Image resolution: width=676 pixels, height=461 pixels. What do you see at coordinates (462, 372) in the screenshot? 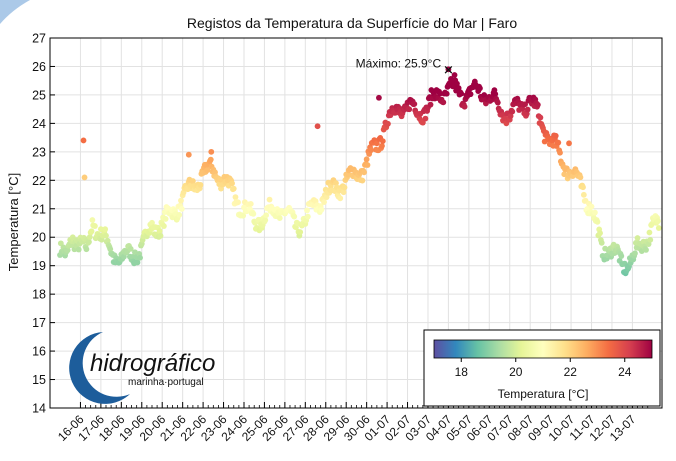
I see `colorbar-tick-label: 18` at bounding box center [462, 372].